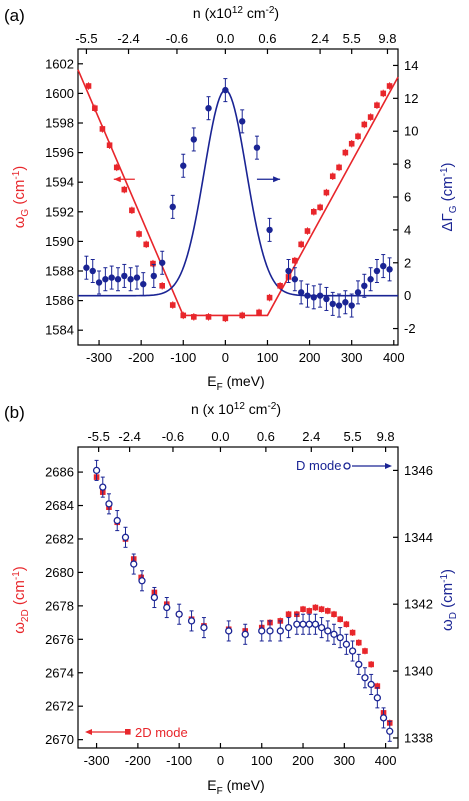 The image size is (469, 801). Describe the element at coordinates (418, 671) in the screenshot. I see `right-y-tick-label: 1340` at that location.